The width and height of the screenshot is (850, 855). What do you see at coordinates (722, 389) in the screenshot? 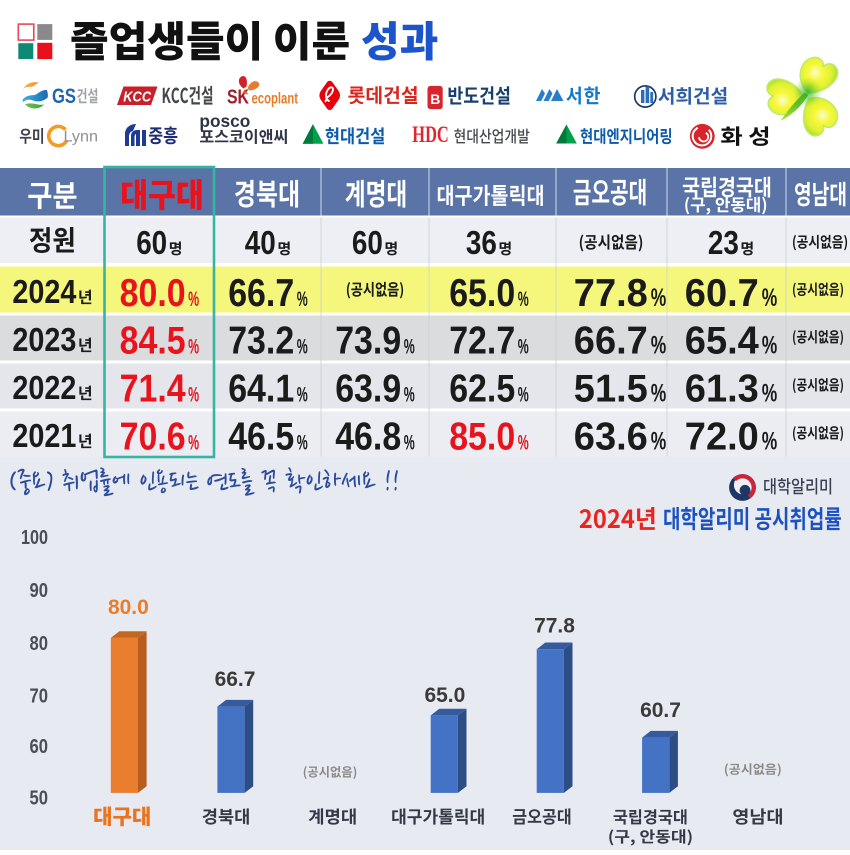
I see `svg-text: 61.3` at bounding box center [722, 389].